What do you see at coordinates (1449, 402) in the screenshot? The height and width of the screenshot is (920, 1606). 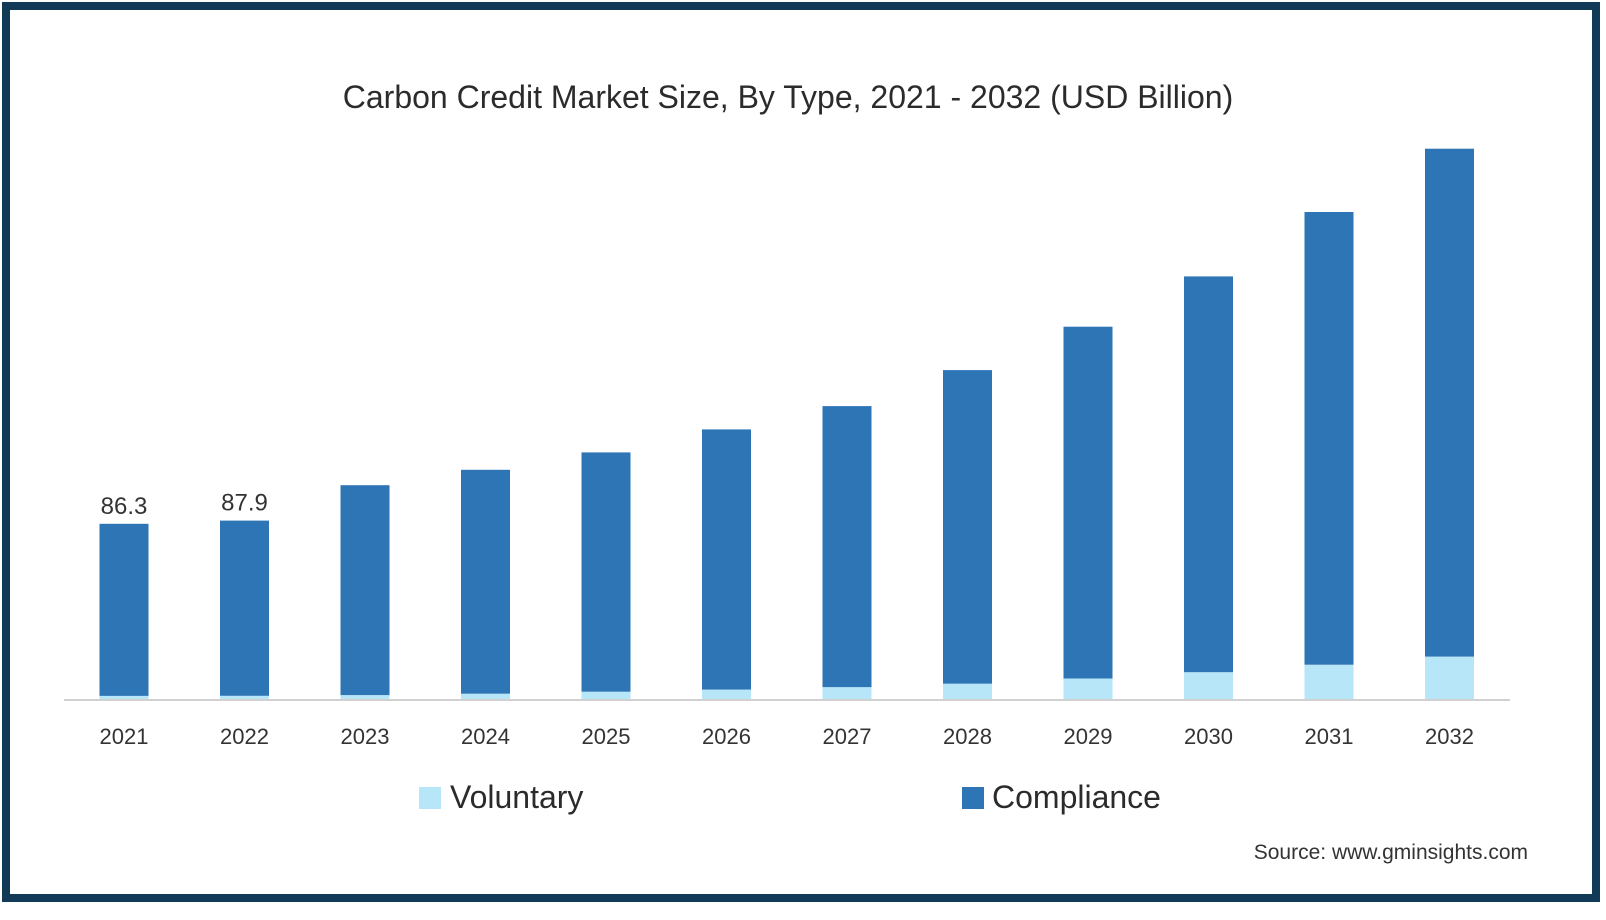 I see `bar-compliance-2032` at bounding box center [1449, 402].